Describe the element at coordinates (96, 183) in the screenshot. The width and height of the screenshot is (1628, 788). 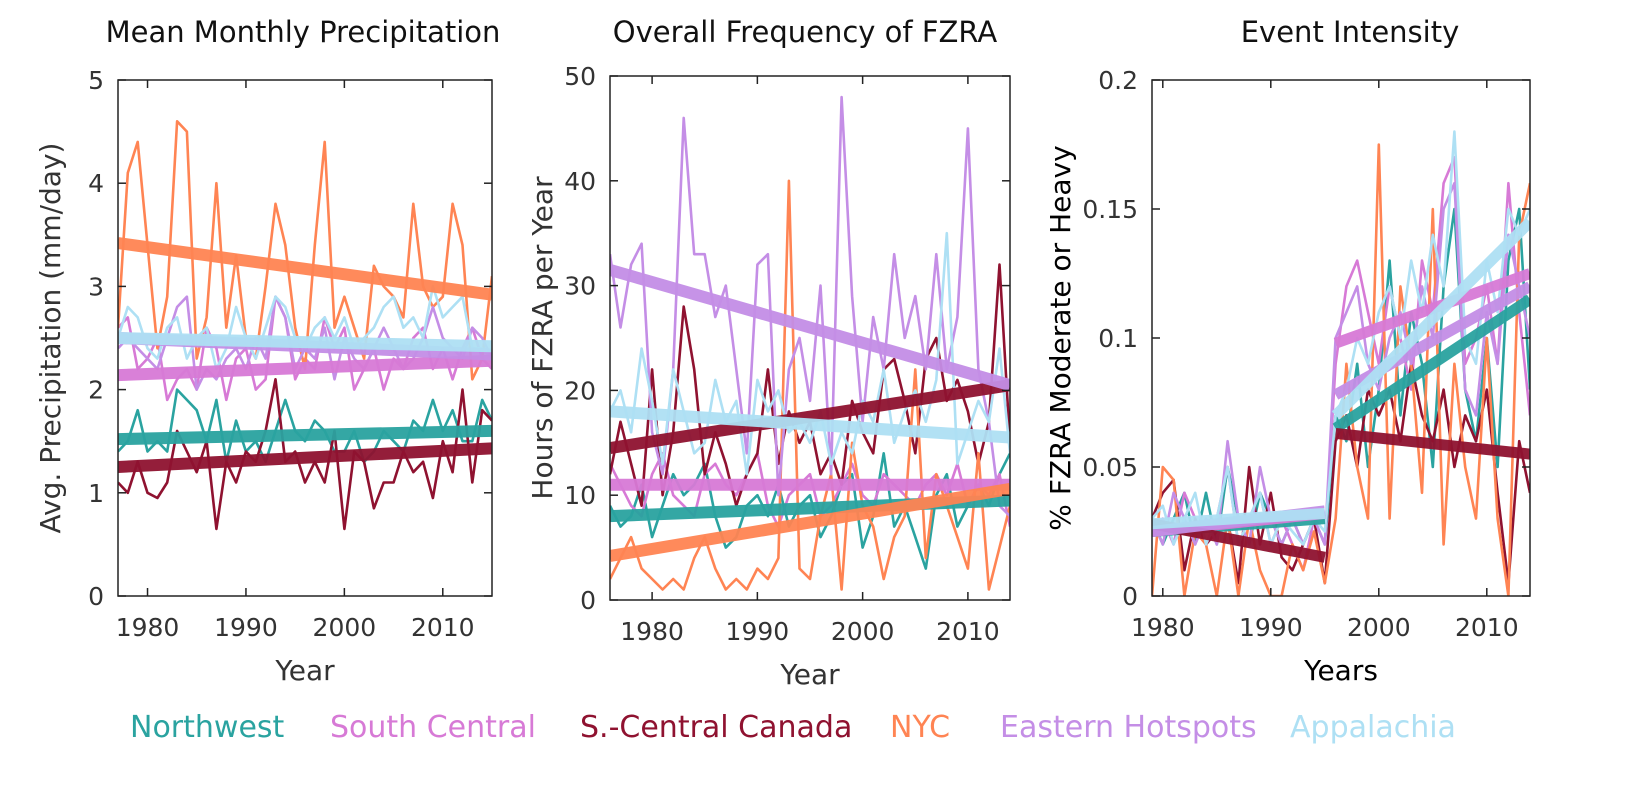
I see `y-tick-label: 4` at that location.